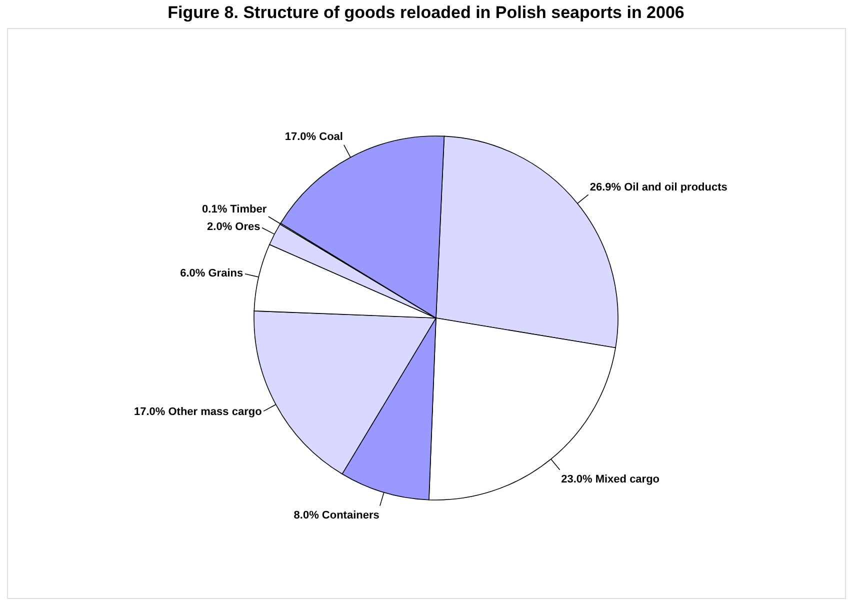 Image resolution: width=854 pixels, height=616 pixels. Describe the element at coordinates (233, 226) in the screenshot. I see `slice-label: 2.0% Ores` at that location.